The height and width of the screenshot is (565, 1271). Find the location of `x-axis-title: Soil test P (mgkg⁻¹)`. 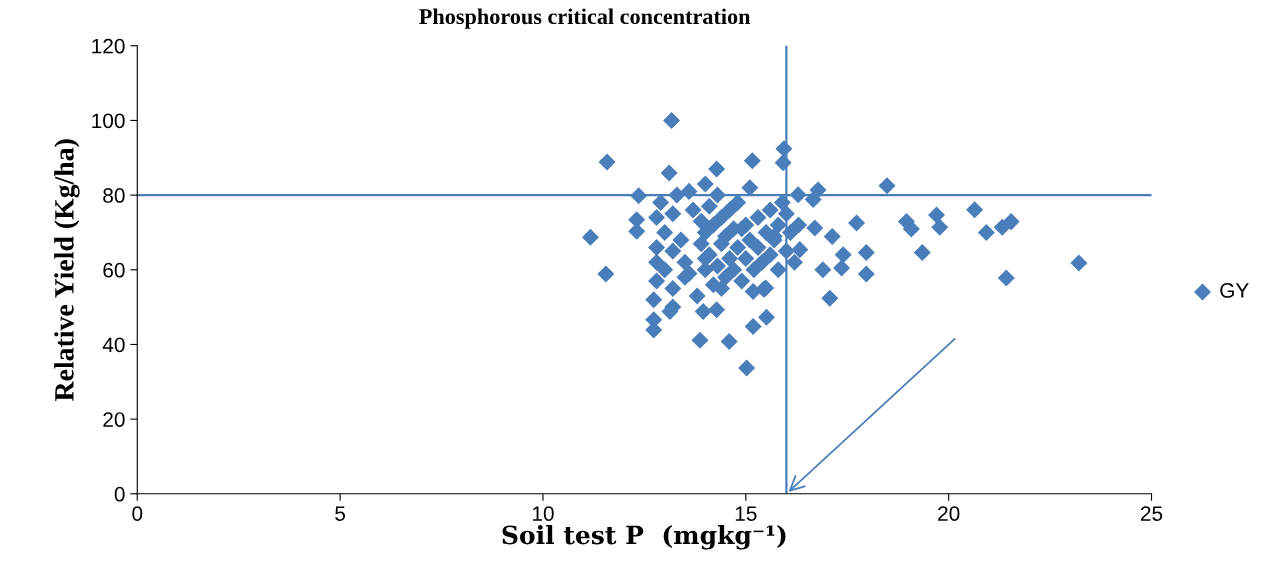

x-axis-title: Soil test P (mgkg⁻¹) is located at coordinates (644, 537).